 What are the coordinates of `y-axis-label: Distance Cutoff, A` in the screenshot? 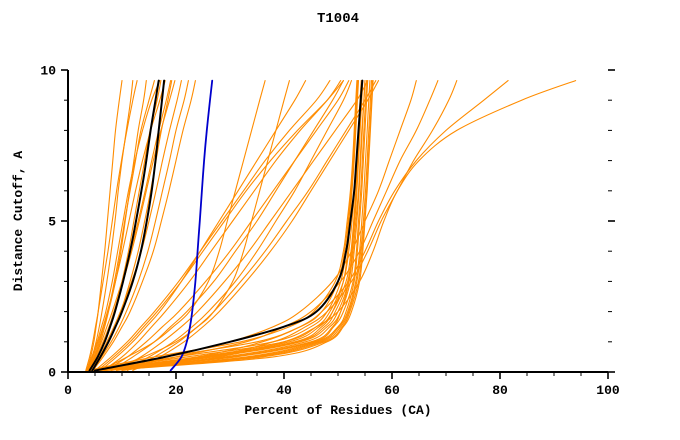 It's located at (18, 221).